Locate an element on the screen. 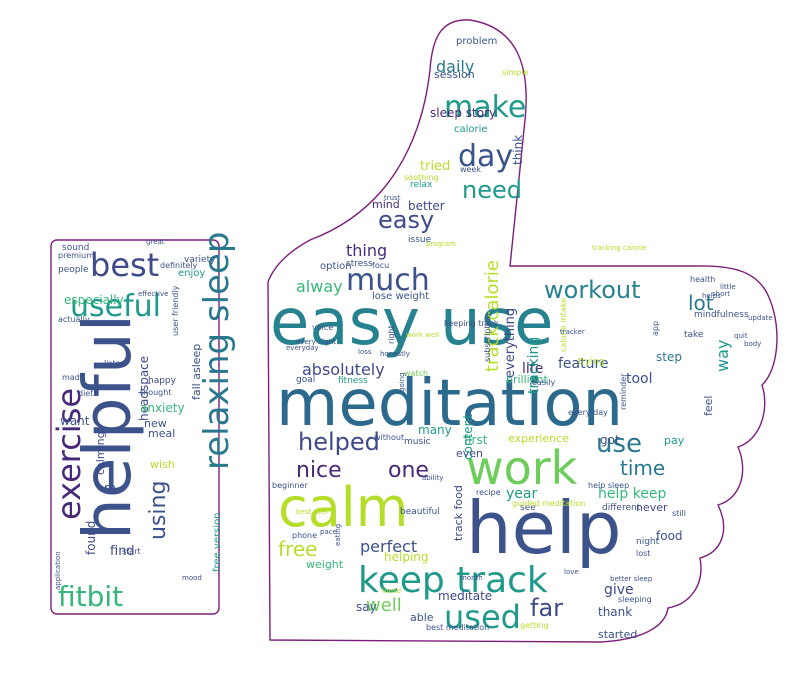 Image resolution: width=788 pixels, height=677 pixels. cloud-word: everyday is located at coordinates (302, 348).